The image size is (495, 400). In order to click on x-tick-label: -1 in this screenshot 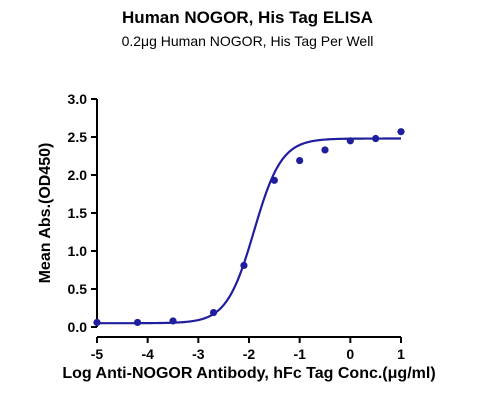, I will do `click(299, 354)`.